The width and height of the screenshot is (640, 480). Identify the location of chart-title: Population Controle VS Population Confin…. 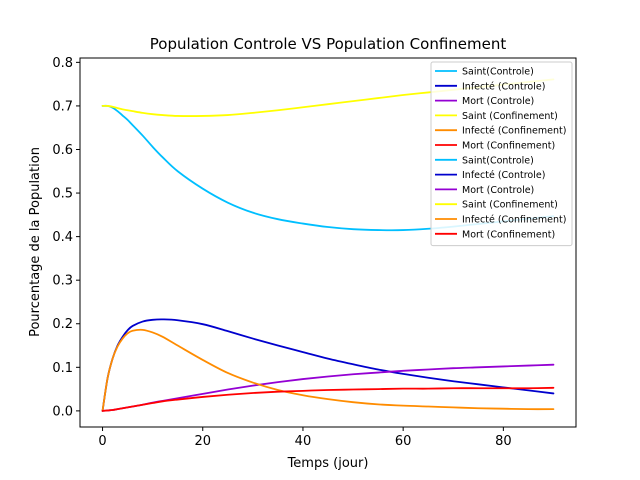
(328, 44).